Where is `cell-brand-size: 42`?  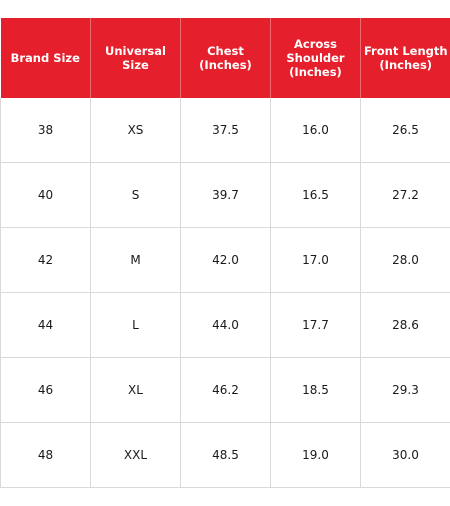 cell-brand-size: 42 is located at coordinates (45, 260).